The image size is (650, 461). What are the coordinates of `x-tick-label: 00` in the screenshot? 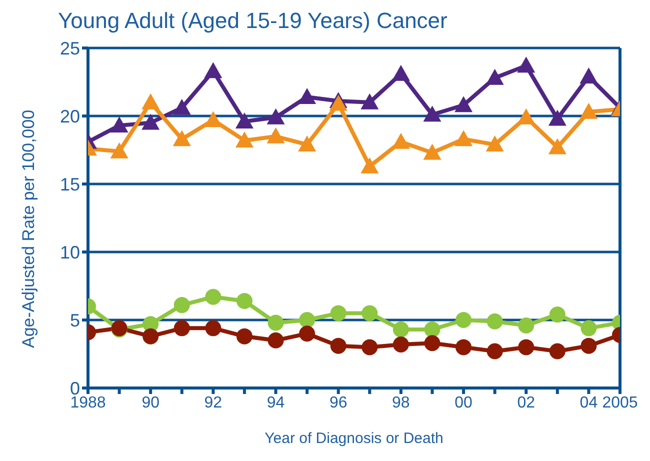 It's located at (463, 403).